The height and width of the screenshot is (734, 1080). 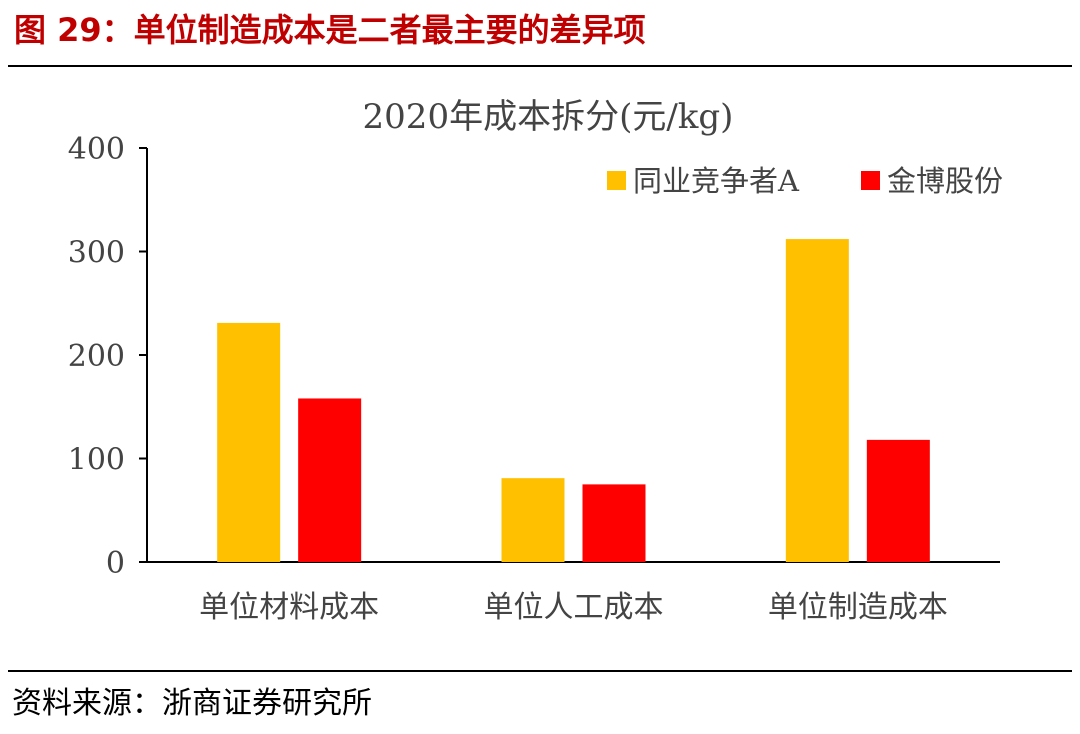 What do you see at coordinates (96, 356) in the screenshot?
I see `y-tick-label: 200` at bounding box center [96, 356].